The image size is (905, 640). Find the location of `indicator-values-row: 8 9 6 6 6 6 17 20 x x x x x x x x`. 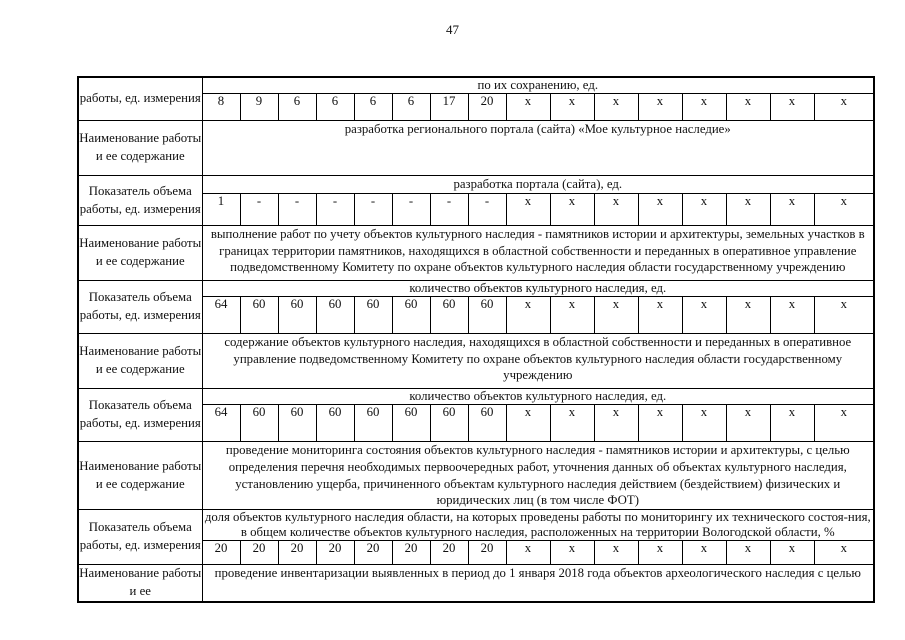

indicator-values-row: 8 9 6 6 6 6 17 20 x x x x x x x x is located at coordinates (476, 107).